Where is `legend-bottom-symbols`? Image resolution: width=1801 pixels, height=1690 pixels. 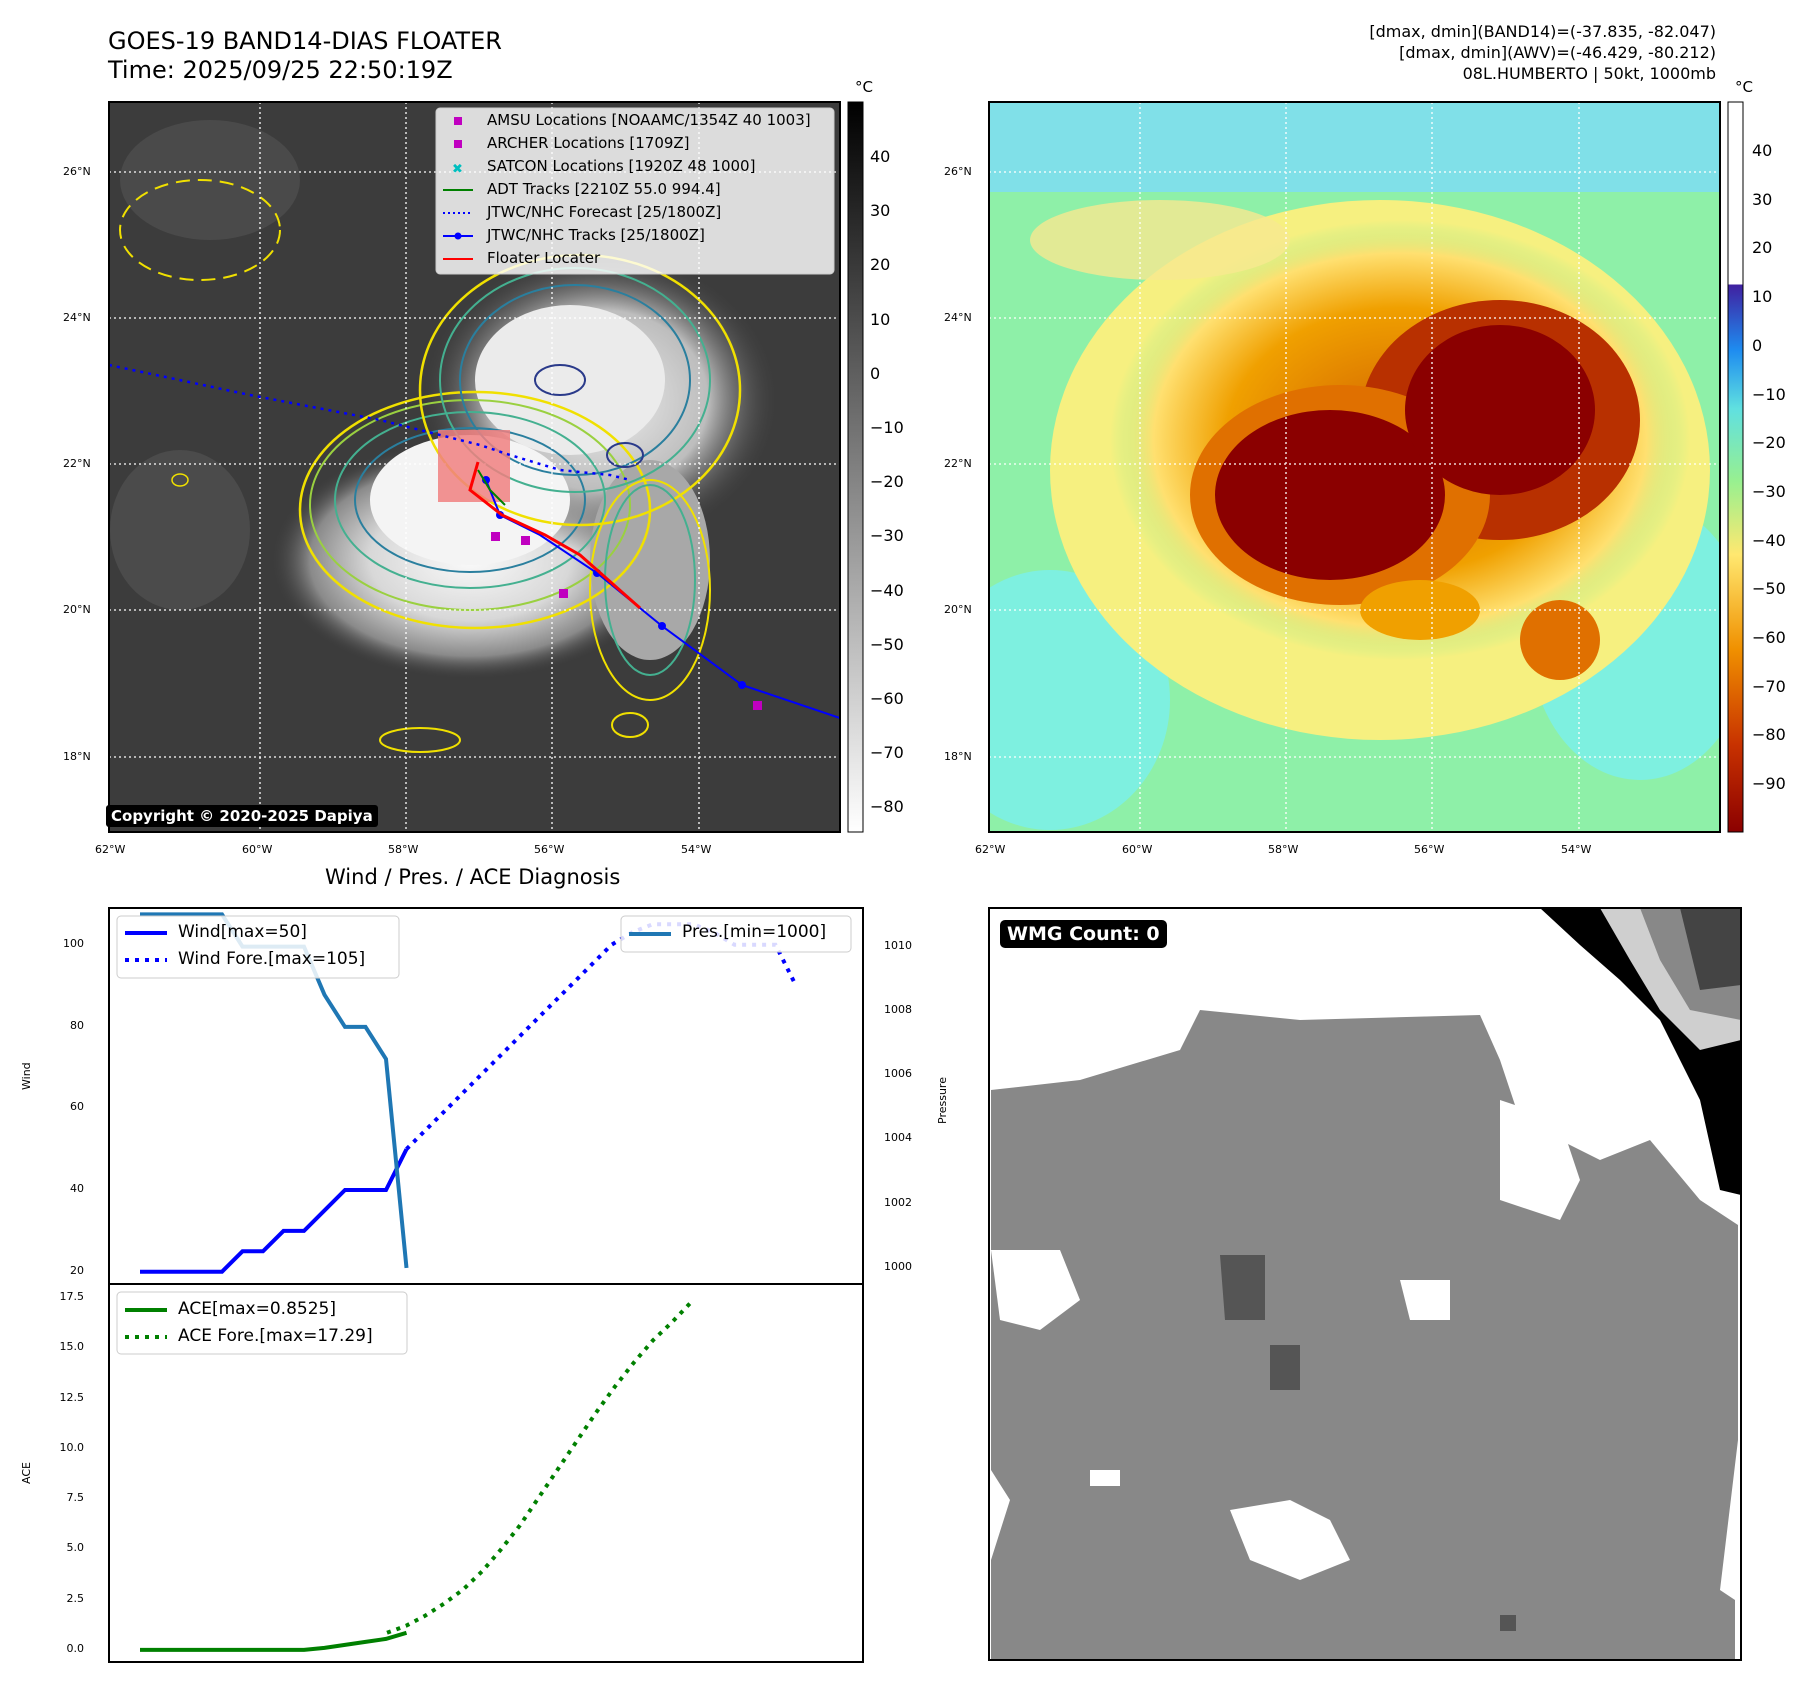
legend-bottom-symbols is located at coordinates (484, 1135).